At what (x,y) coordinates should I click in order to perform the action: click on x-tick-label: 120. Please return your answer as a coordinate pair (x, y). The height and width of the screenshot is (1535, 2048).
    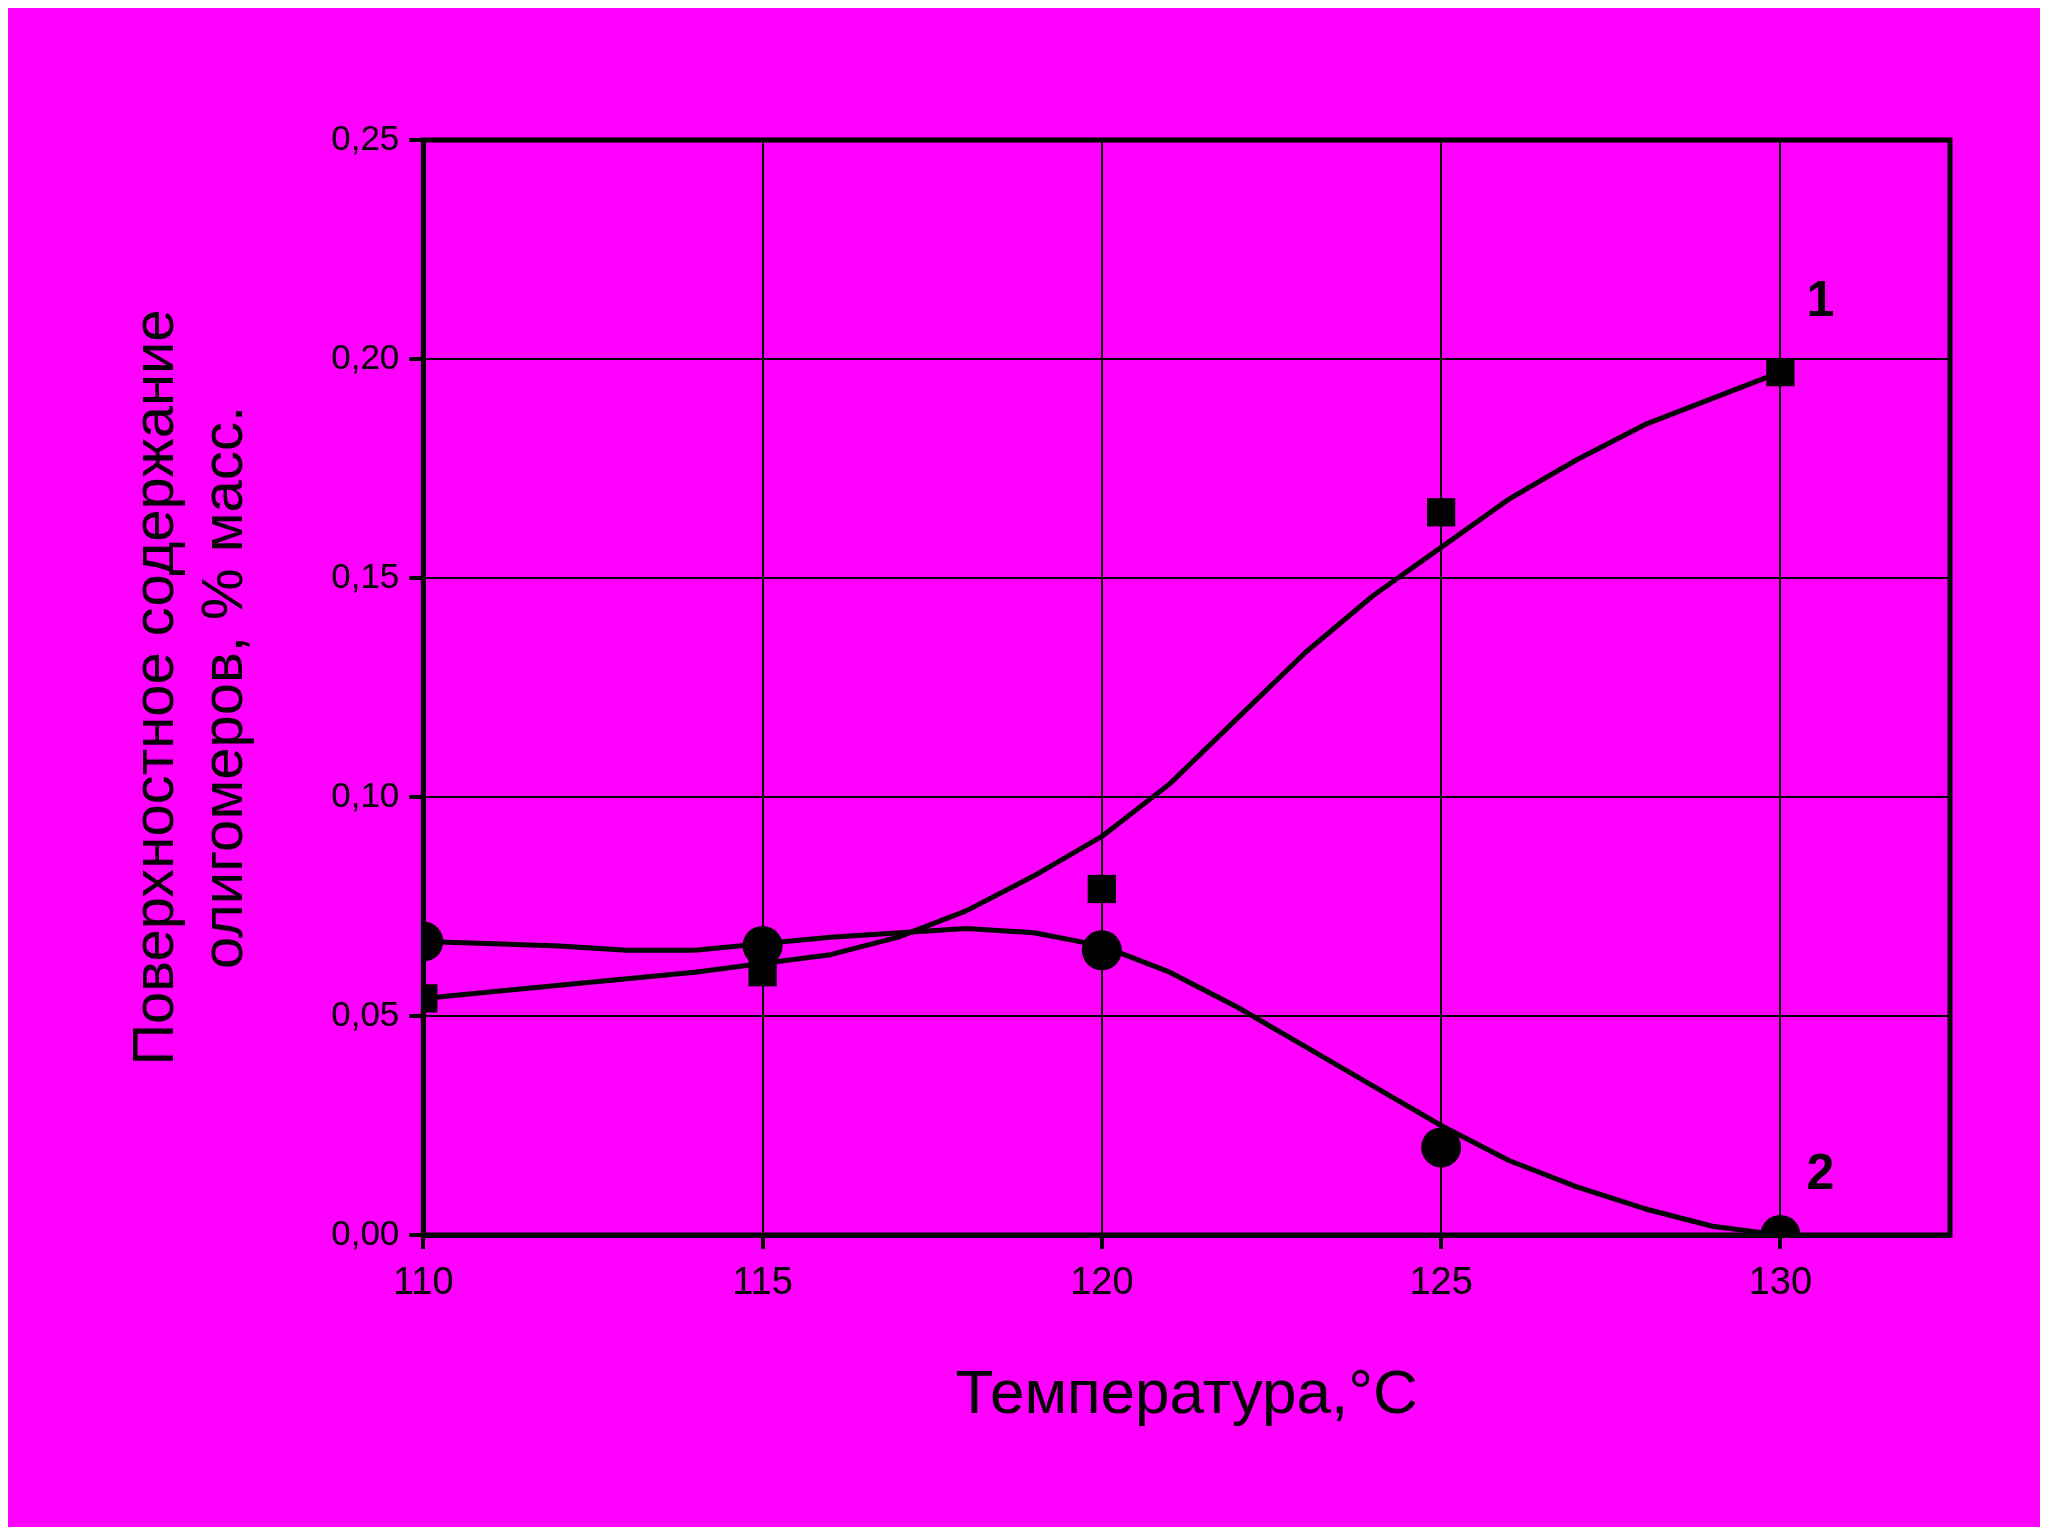
    Looking at the image, I should click on (1102, 1281).